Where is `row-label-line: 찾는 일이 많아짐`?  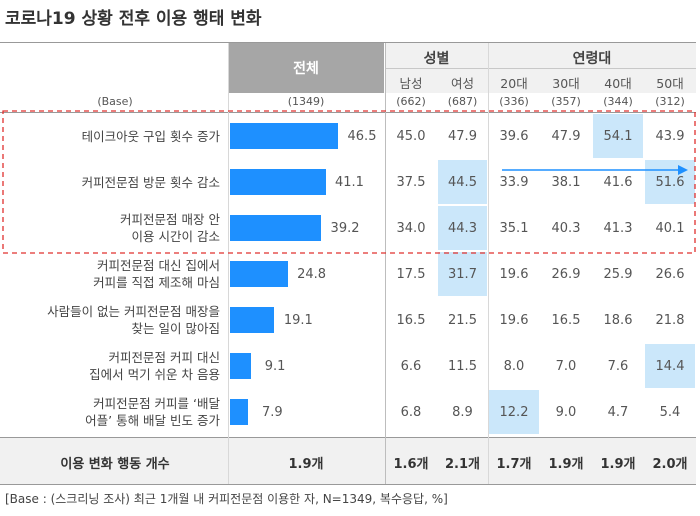
row-label-line: 찾는 일이 많아짐 is located at coordinates (175, 328).